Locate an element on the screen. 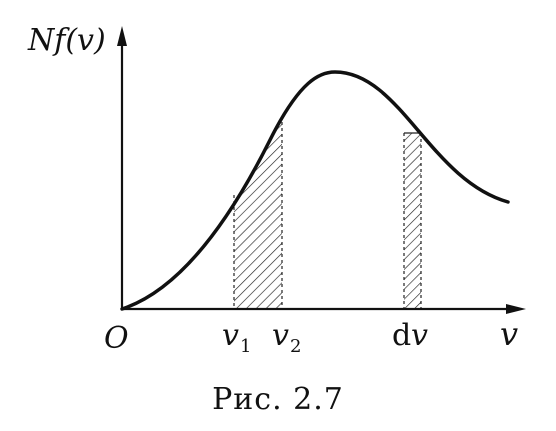  y-axis-arrow-icon is located at coordinates (122, 36).